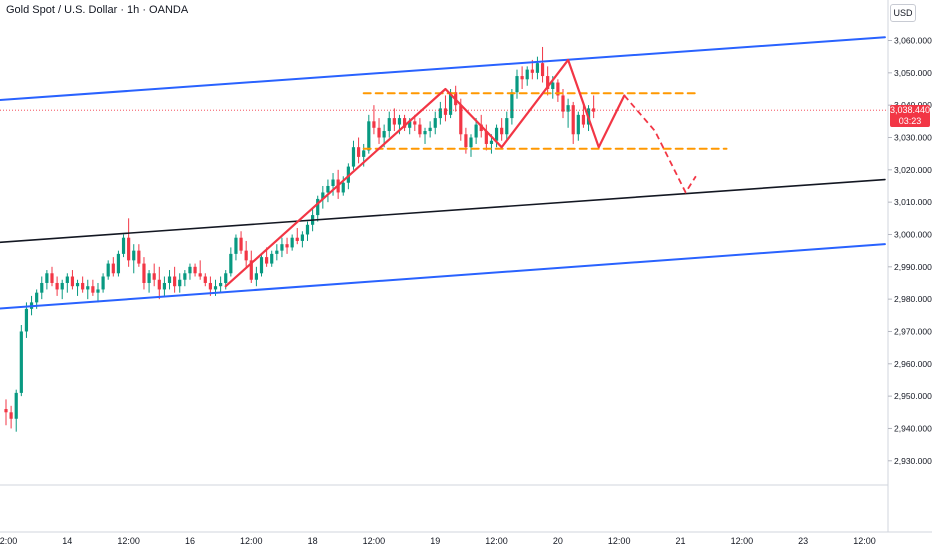 The height and width of the screenshot is (550, 932). What do you see at coordinates (443, 211) in the screenshot?
I see `channel-midline` at bounding box center [443, 211].